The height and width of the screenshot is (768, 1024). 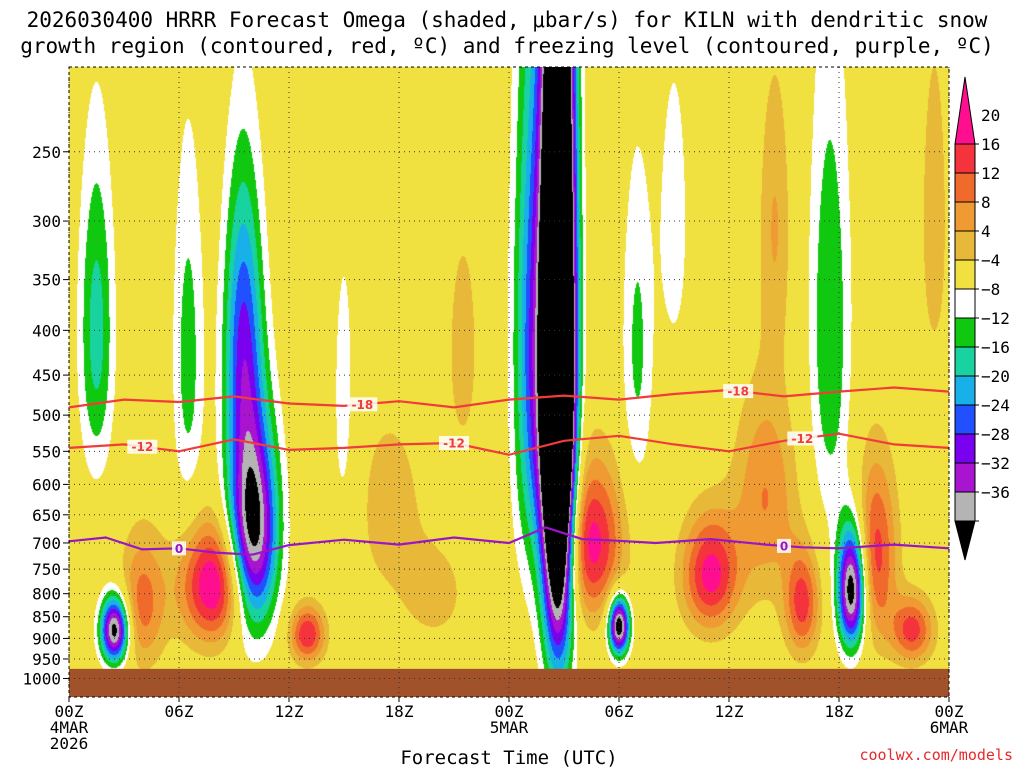 I want to click on colorbar-label: 12, so click(x=990, y=173).